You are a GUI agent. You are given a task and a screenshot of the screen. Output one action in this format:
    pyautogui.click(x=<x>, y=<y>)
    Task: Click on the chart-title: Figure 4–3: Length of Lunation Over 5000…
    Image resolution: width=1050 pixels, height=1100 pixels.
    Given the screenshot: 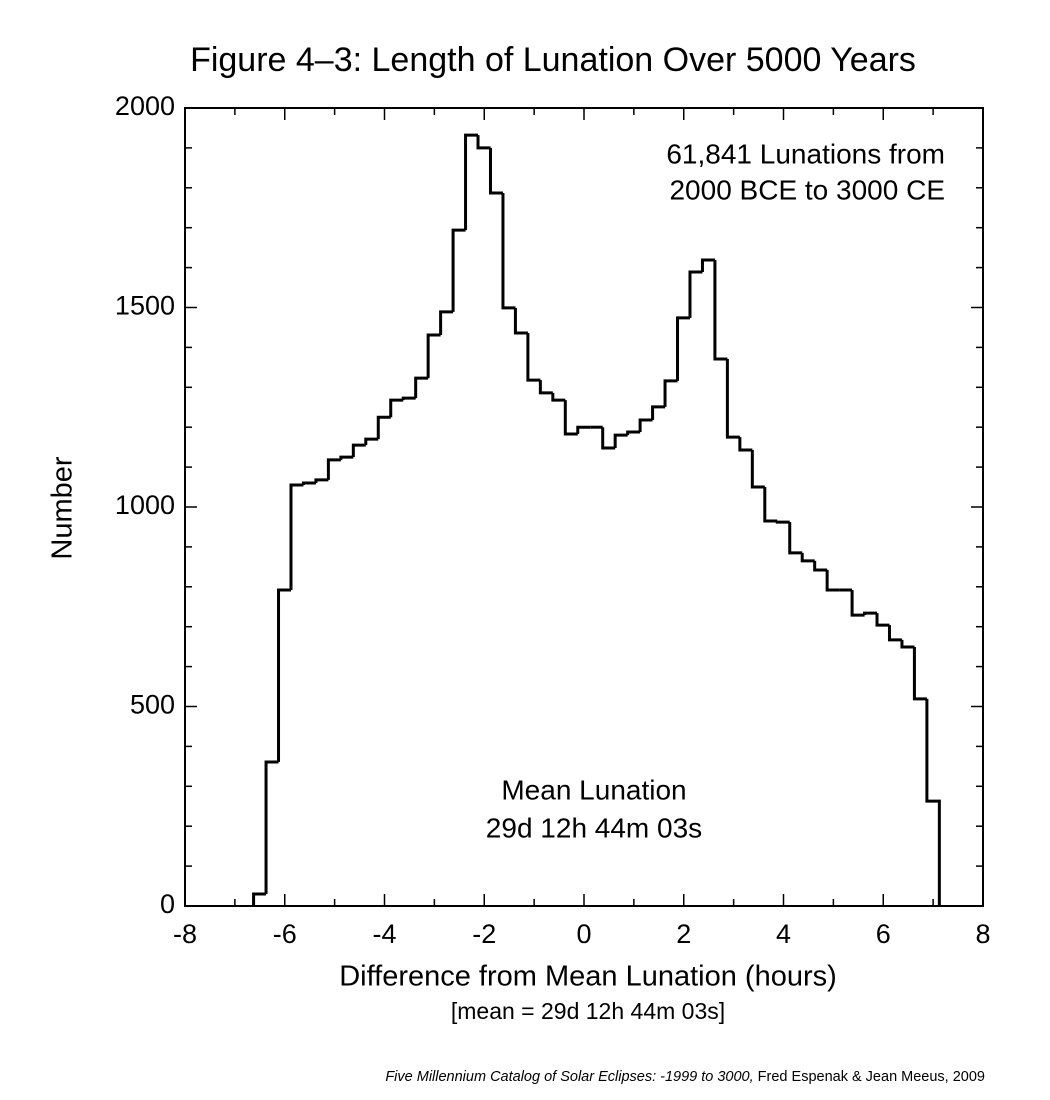 What is the action you would take?
    pyautogui.click(x=553, y=60)
    